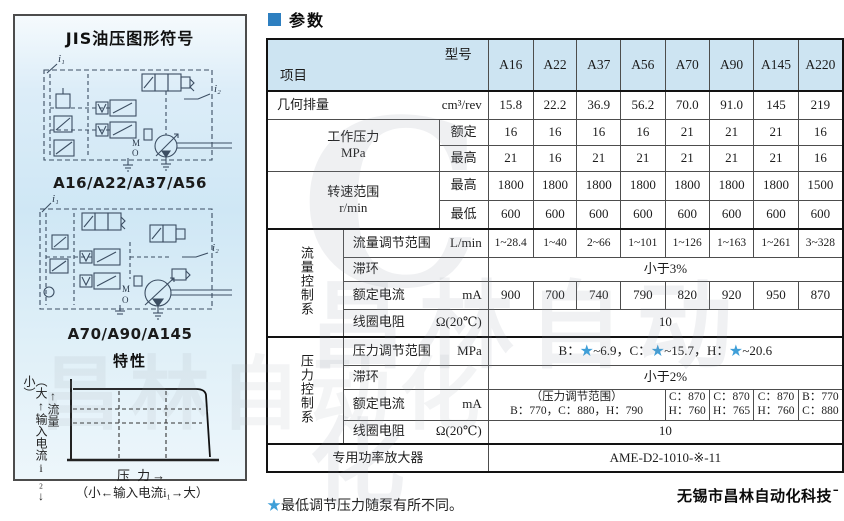  I want to click on diagram2-i2-label: i₂, so click(215, 248).